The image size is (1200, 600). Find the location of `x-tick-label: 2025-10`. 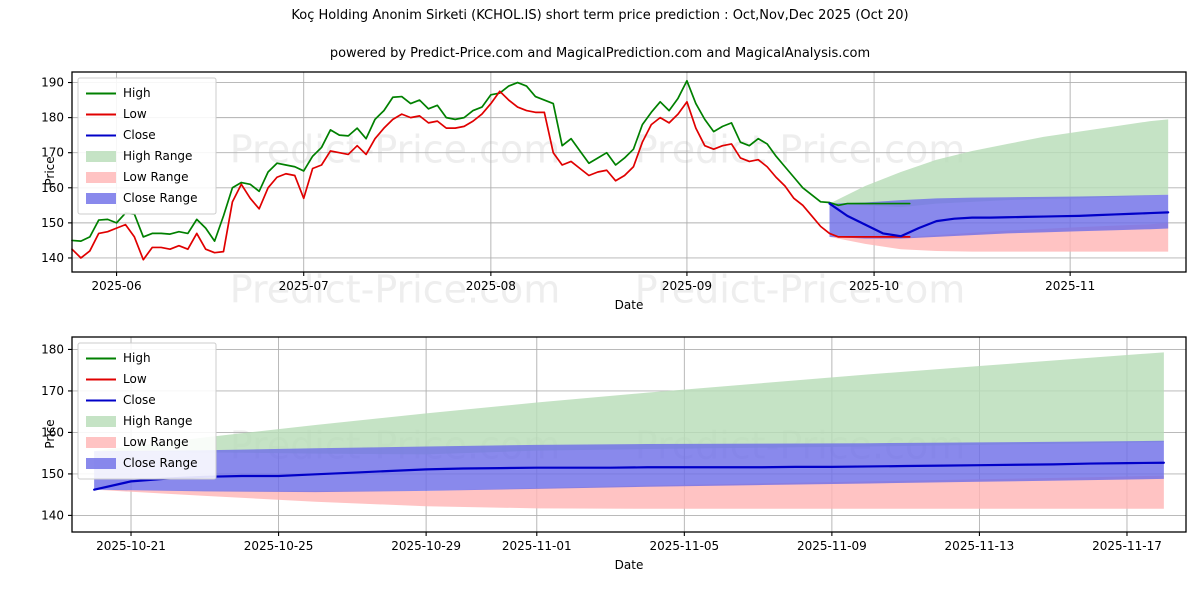

x-tick-label: 2025-10 is located at coordinates (874, 286).